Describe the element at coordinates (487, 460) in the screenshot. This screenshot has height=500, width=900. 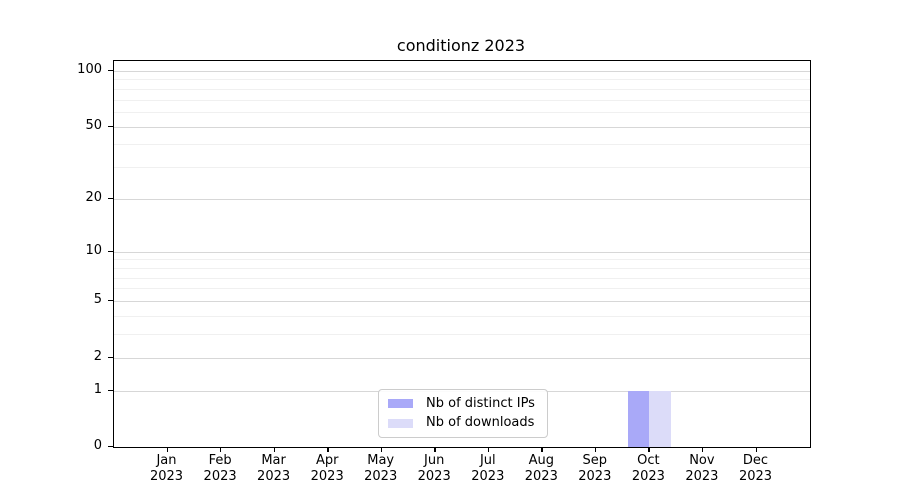
I see `x-label-month: Jul` at that location.